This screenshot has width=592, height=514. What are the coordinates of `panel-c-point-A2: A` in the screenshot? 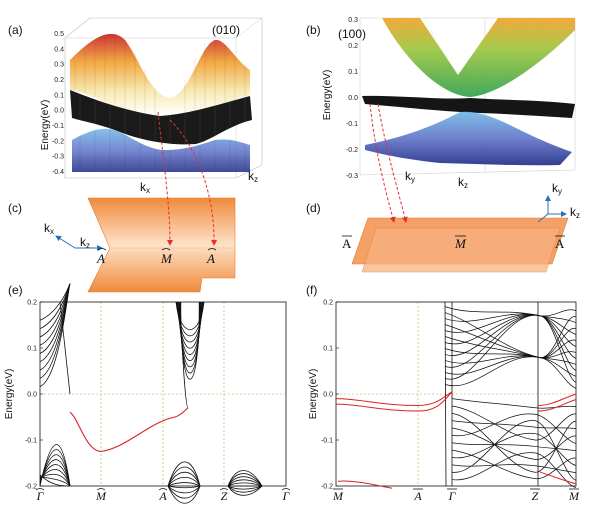 It's located at (210, 258).